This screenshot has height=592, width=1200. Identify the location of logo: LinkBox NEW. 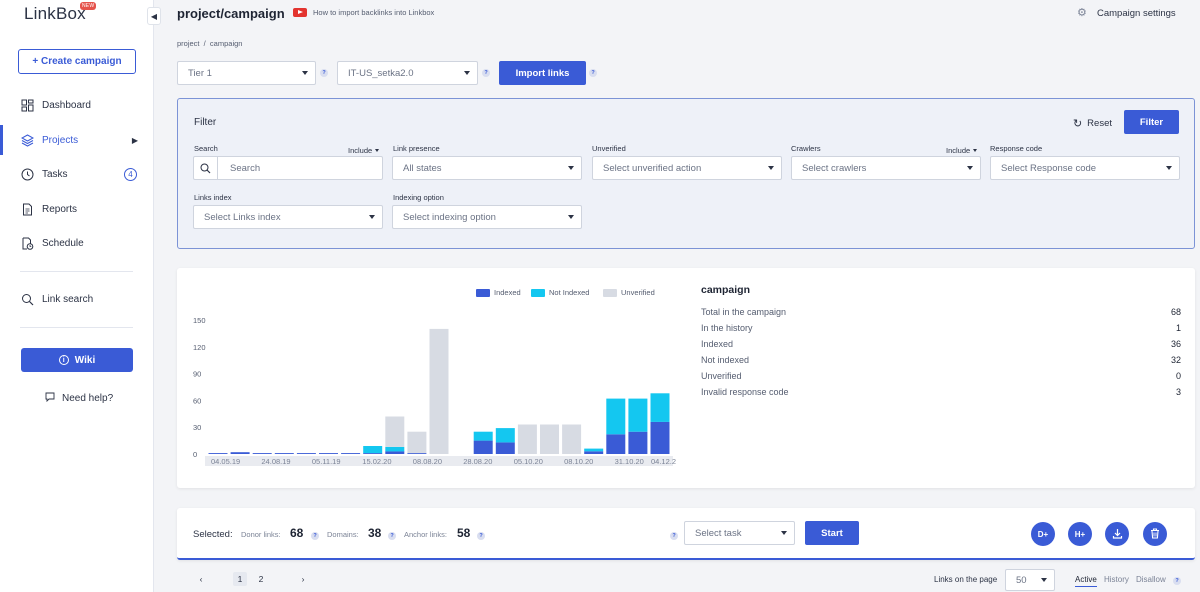
(60, 13).